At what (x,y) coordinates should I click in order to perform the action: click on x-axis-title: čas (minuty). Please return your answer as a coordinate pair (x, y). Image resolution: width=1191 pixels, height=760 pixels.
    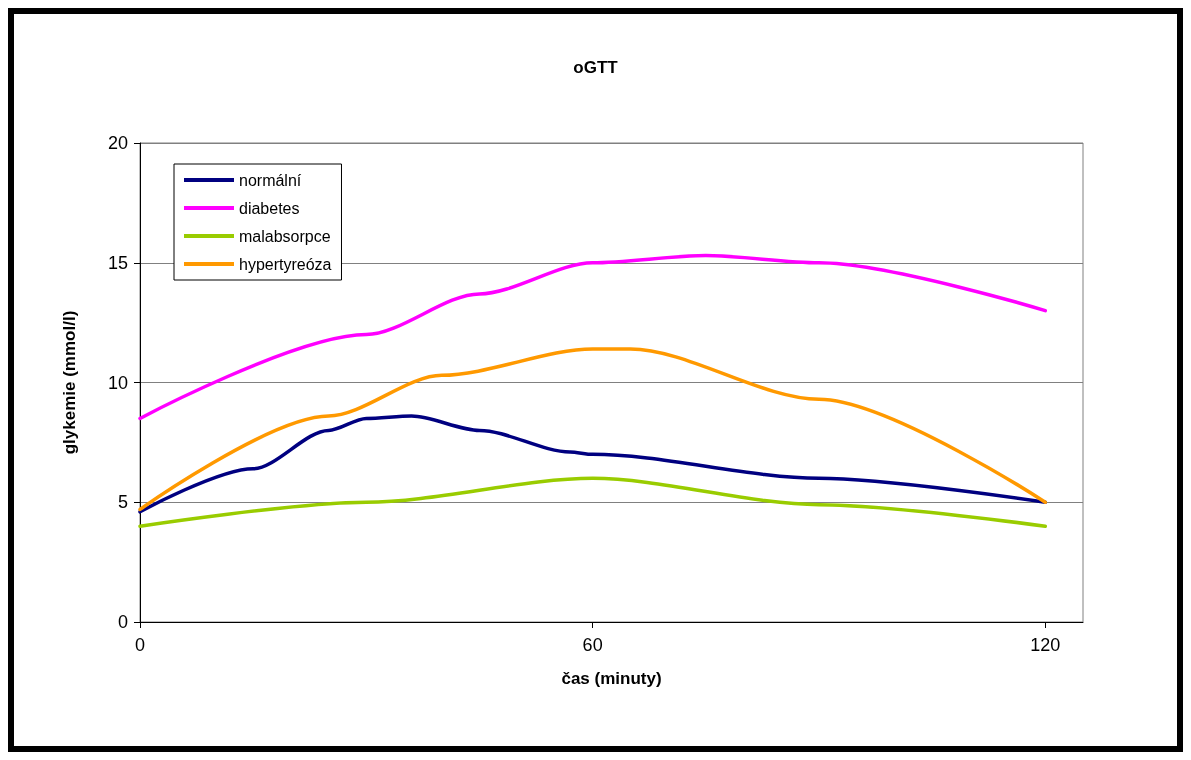
    Looking at the image, I should click on (611, 678).